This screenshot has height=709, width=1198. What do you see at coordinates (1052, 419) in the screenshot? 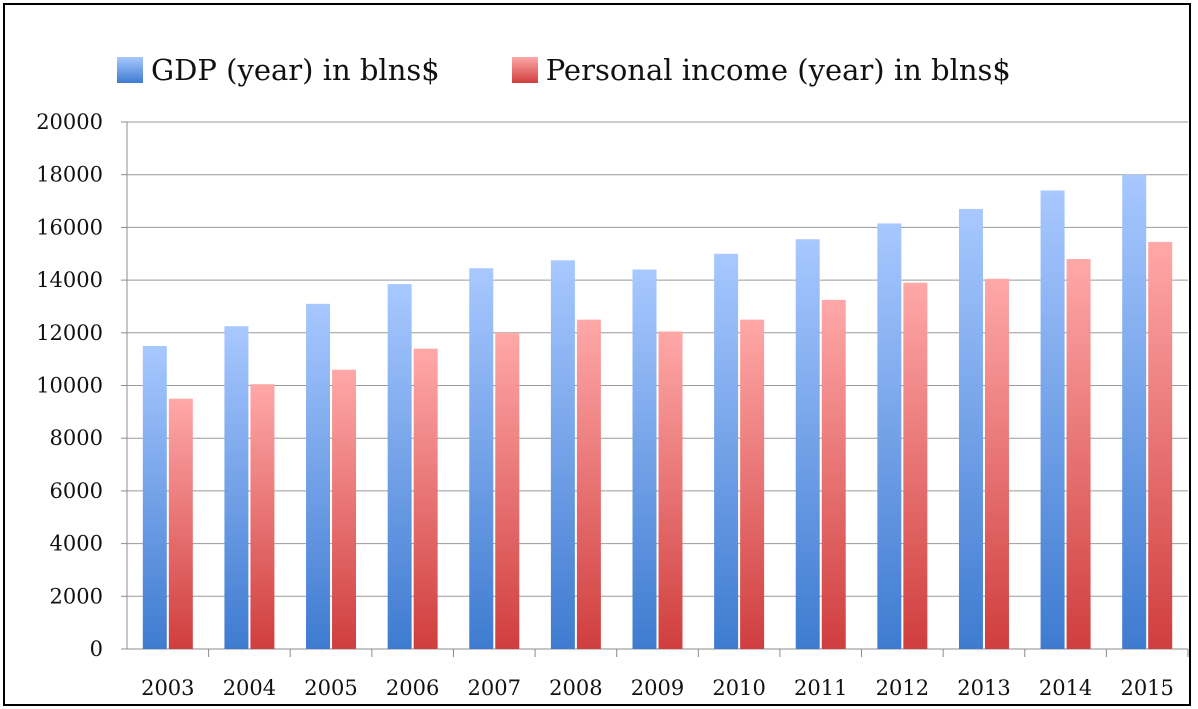
I see `bar-gdp-2014` at bounding box center [1052, 419].